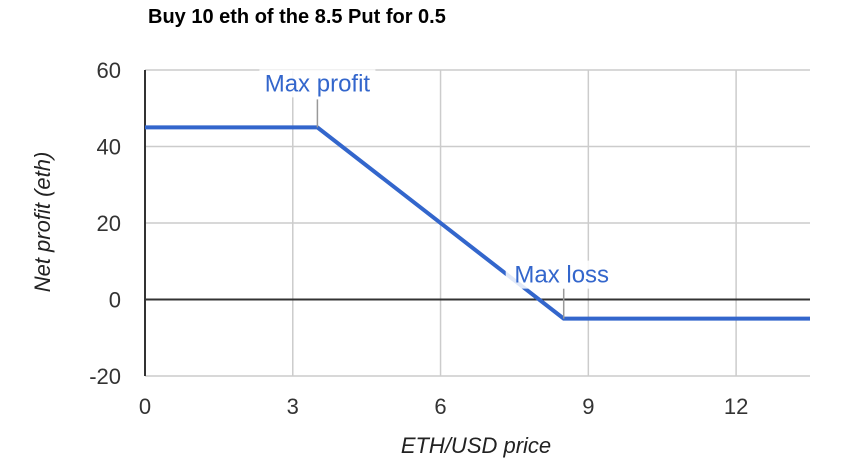 Image resolution: width=844 pixels, height=468 pixels. I want to click on y-axis-label: Net profit (eth), so click(42, 222).